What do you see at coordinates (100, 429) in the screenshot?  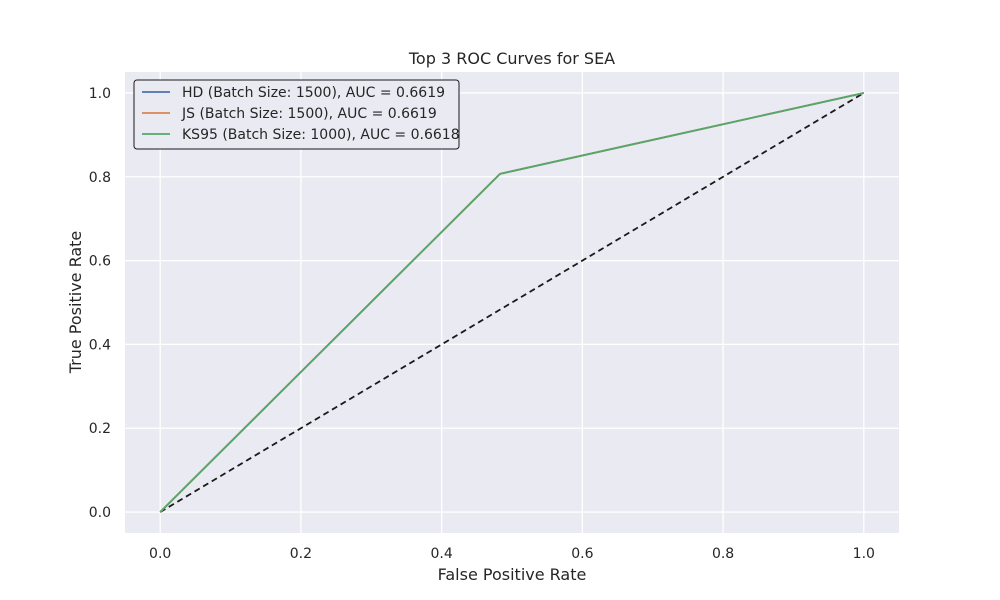 I see `y-tick-label: 0.2` at bounding box center [100, 429].